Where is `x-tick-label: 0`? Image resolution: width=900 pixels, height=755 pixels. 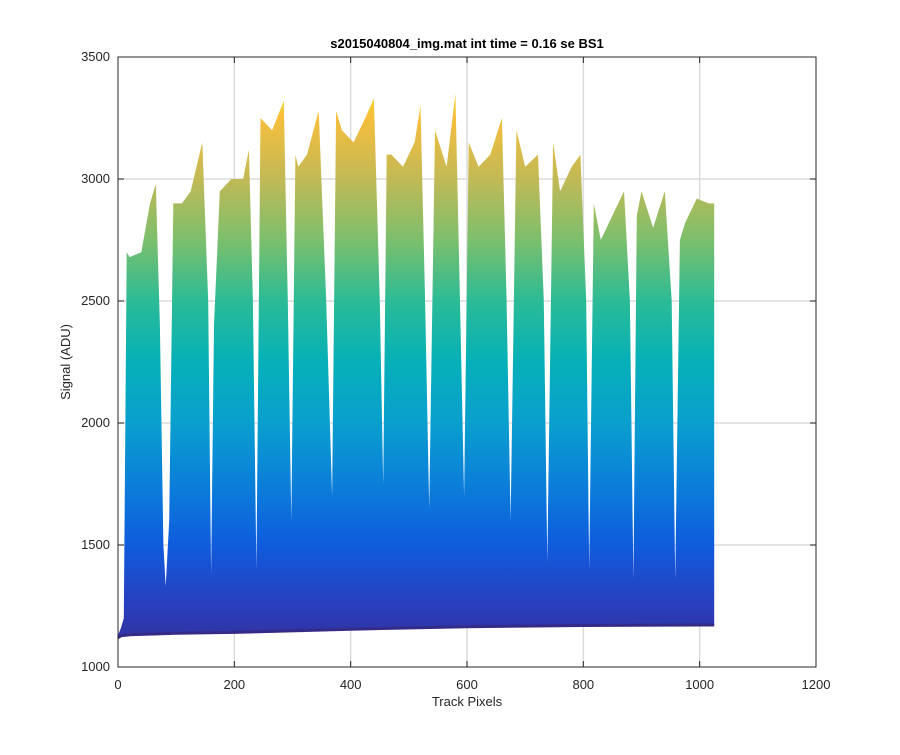
x-tick-label: 0 is located at coordinates (117, 684).